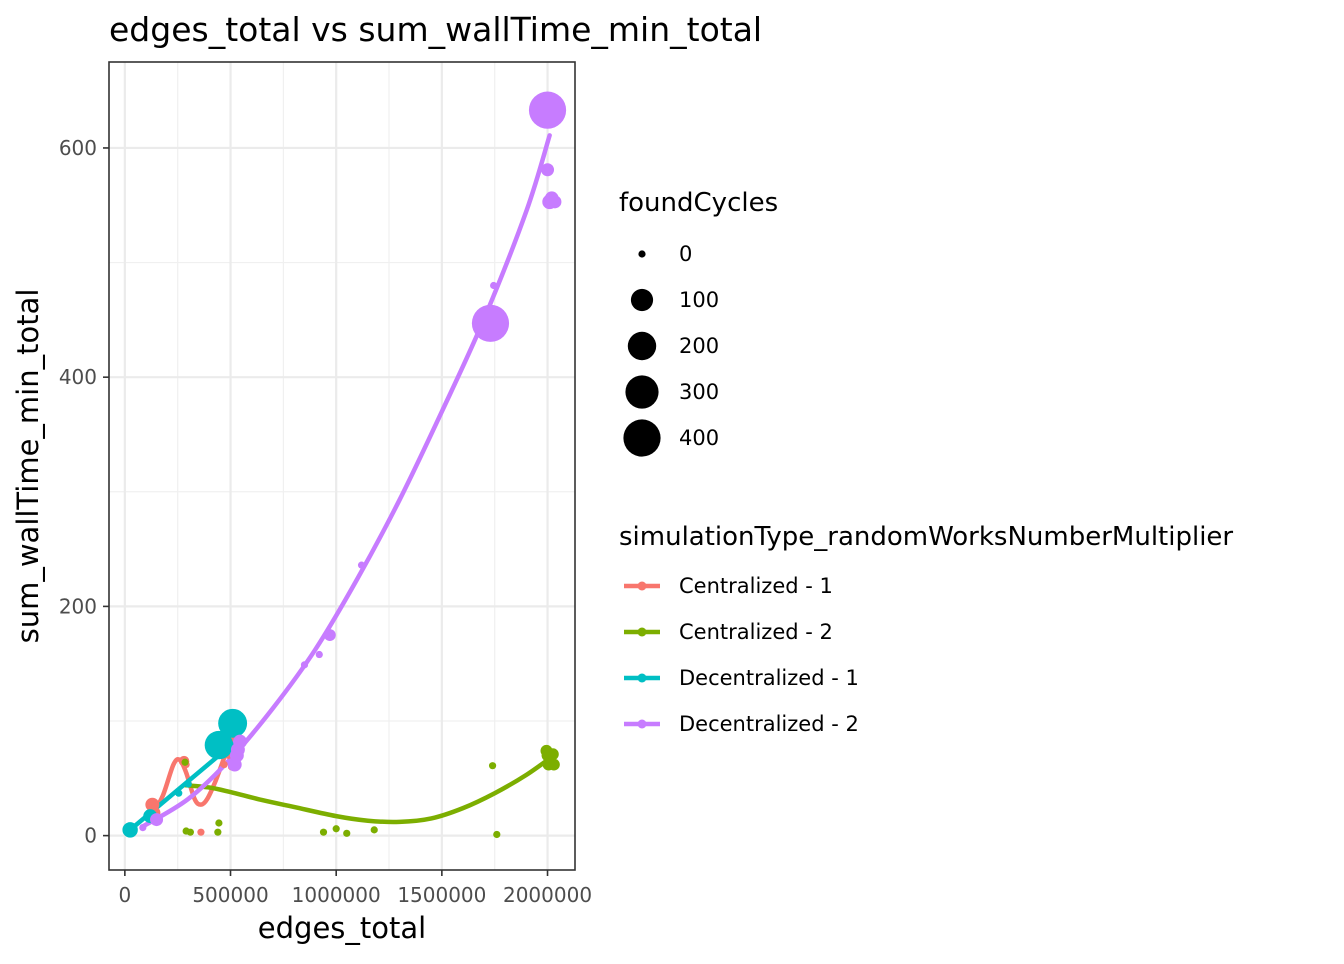 The height and width of the screenshot is (964, 1344). What do you see at coordinates (78, 148) in the screenshot?
I see `y-tick-label: 600` at bounding box center [78, 148].